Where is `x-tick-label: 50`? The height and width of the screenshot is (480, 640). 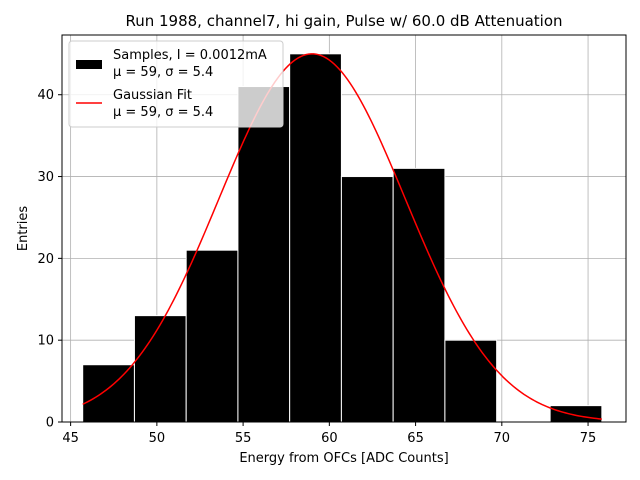 x-tick-label: 50 is located at coordinates (157, 438).